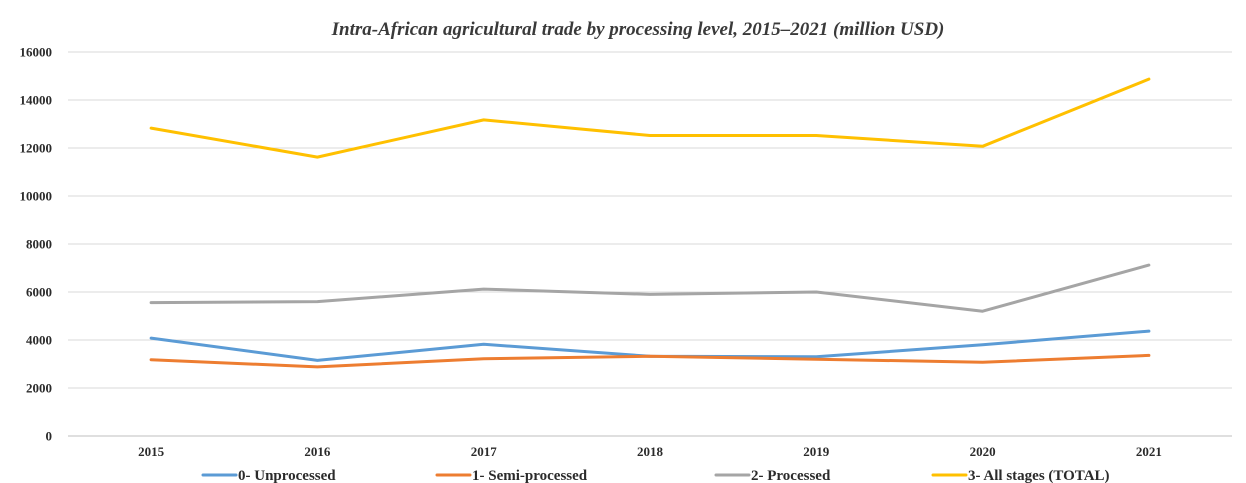 The image size is (1246, 483). Describe the element at coordinates (317, 451) in the screenshot. I see `x-tick-label: 2016` at that location.